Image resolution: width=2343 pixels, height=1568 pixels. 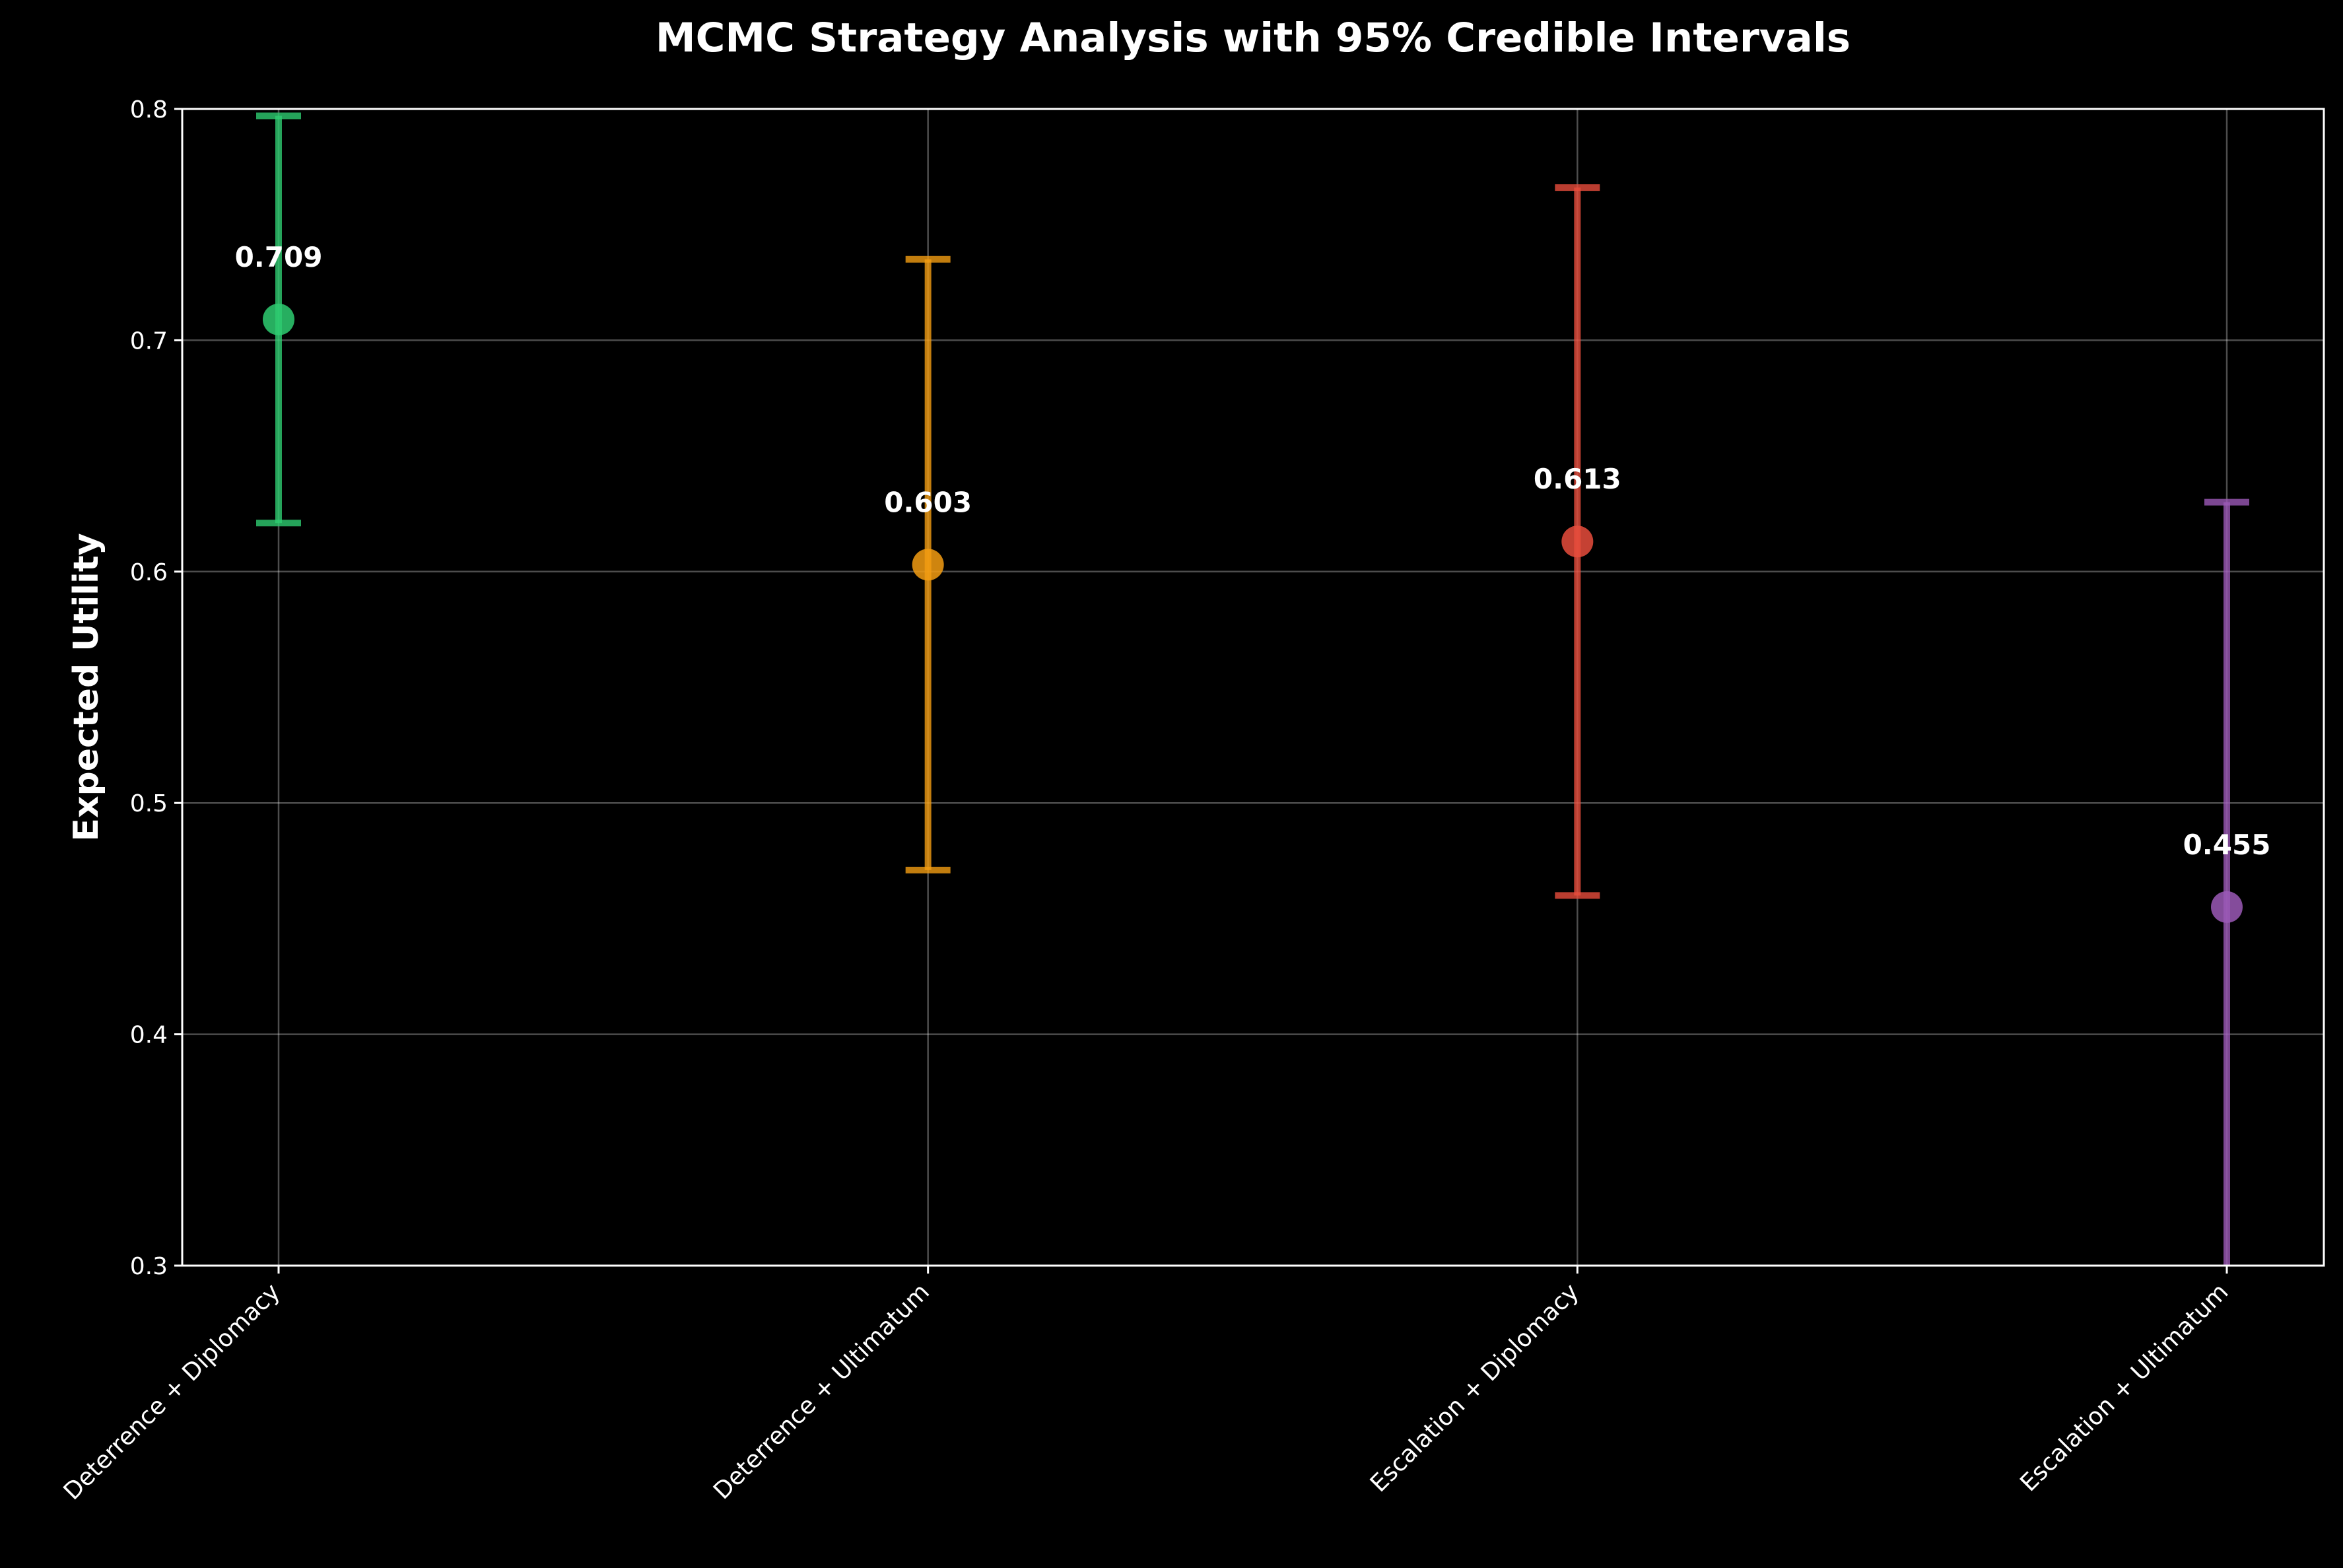 I want to click on y-tick-label: 0.7, so click(x=149, y=341).